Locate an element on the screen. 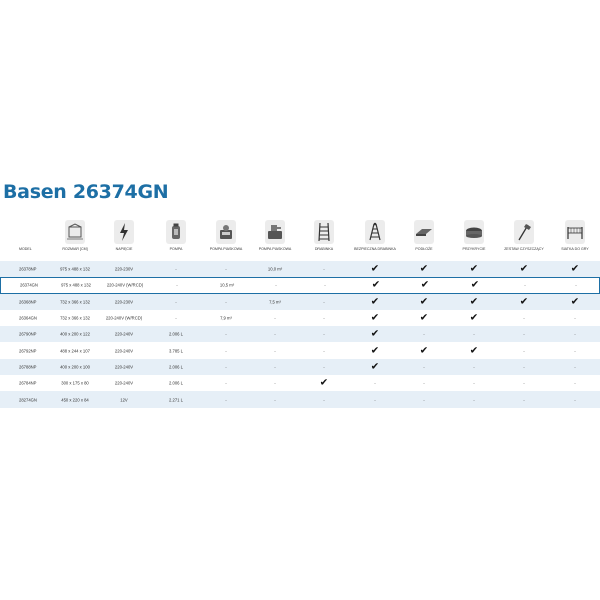 This screenshot has width=600, height=600. table-cell: 488 x 244 x 107 is located at coordinates (75, 351).